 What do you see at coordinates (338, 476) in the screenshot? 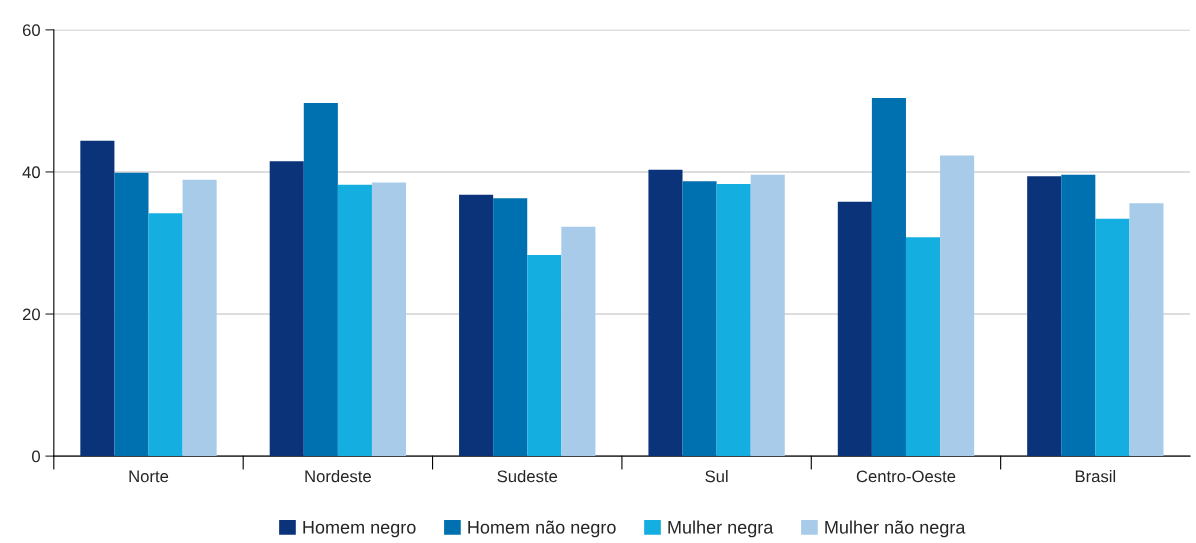
I see `x-tick-label: Nordeste` at bounding box center [338, 476].